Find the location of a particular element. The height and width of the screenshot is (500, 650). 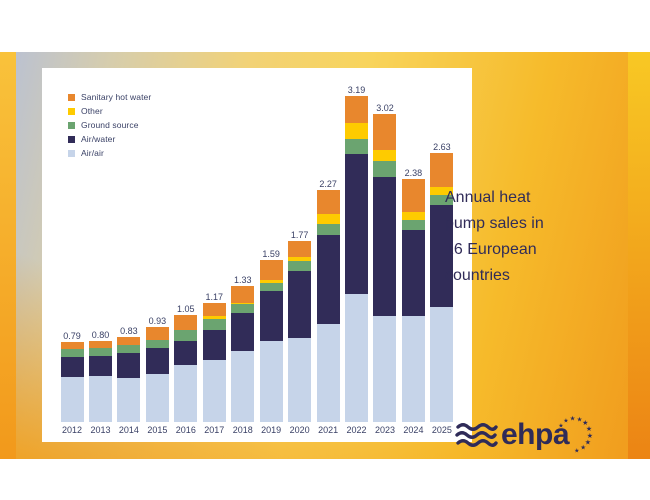

legend-label: Ground source is located at coordinates (110, 125).